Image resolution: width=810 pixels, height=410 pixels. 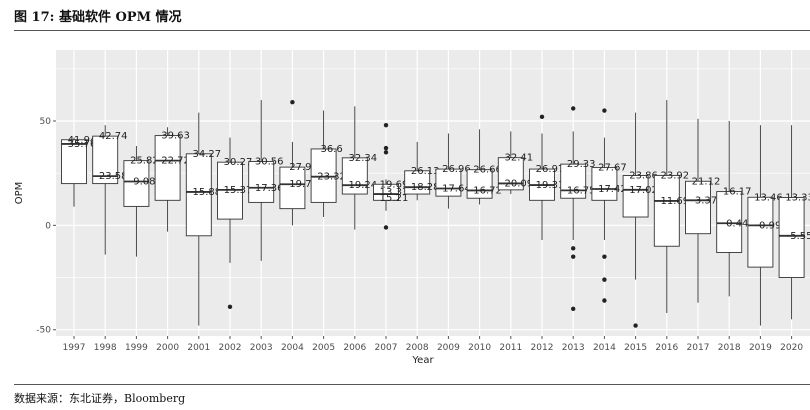 I want to click on x-tick-label: 2006, so click(x=354, y=348).